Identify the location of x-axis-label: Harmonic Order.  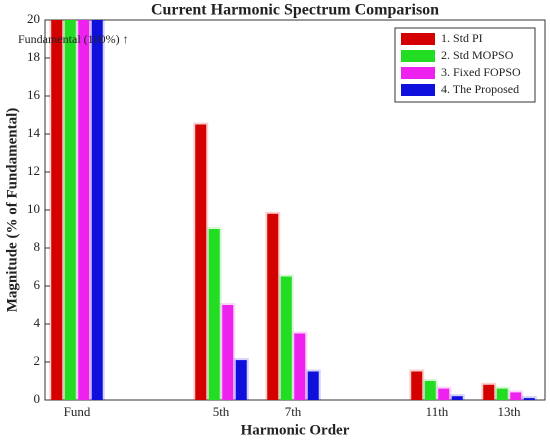
(295, 430).